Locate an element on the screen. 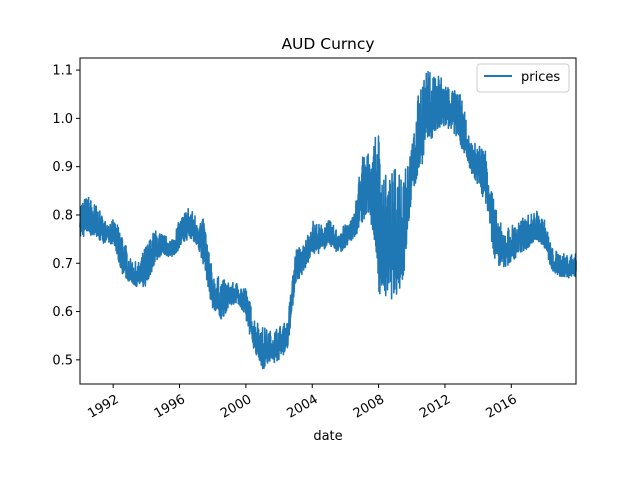  y-tick-label: 0.9 is located at coordinates (62, 167).